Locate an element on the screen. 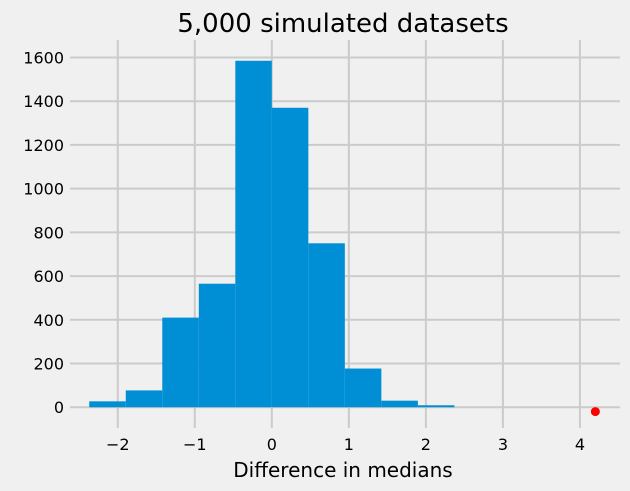 This screenshot has width=630, height=491. chart-title: 5,000 simulated datasets is located at coordinates (342, 24).